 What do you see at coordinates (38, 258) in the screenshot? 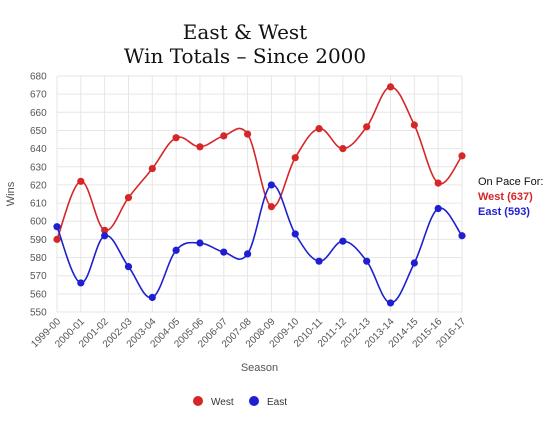
I see `y-tick-label: 580` at bounding box center [38, 258].